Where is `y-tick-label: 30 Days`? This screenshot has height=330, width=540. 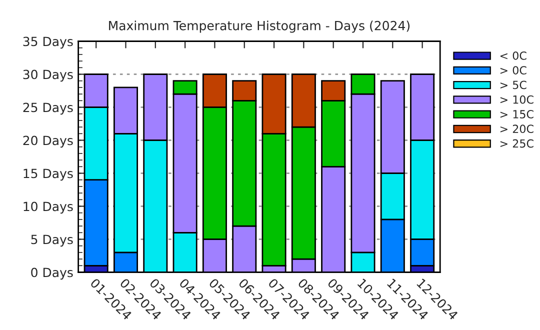
y-tick-label: 30 Days is located at coordinates (48, 76).